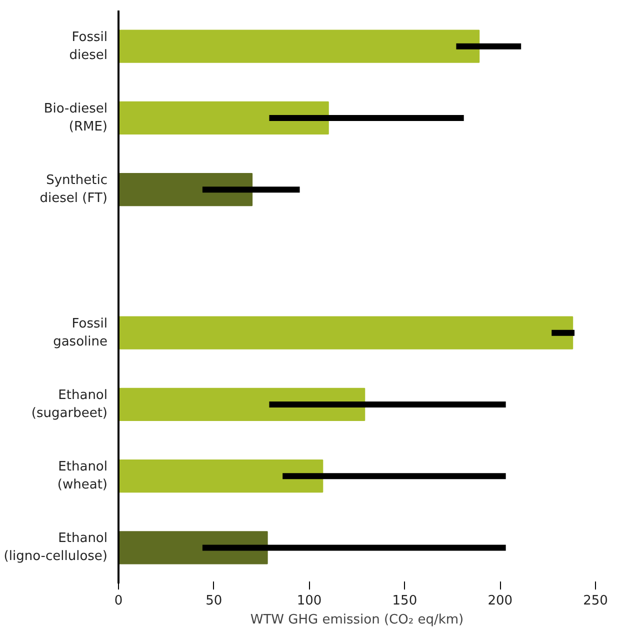 The image size is (626, 639). What do you see at coordinates (405, 601) in the screenshot?
I see `x-tick-label: 150` at bounding box center [405, 601].